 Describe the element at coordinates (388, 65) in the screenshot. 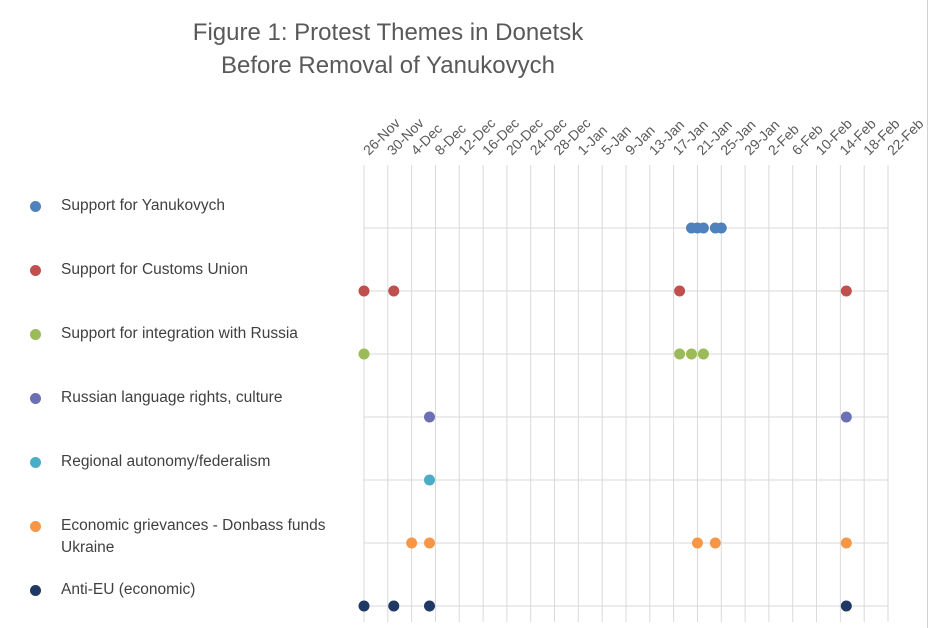

I see `chart-title-line-2: Before Removal of Yanukovych` at that location.